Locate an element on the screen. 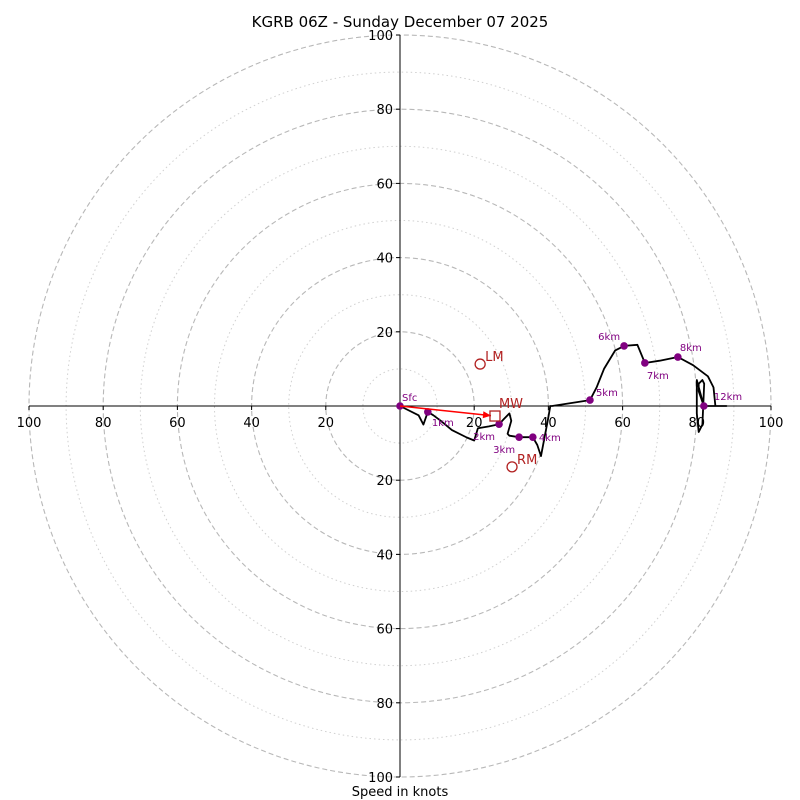  height-markers: Sfc 1km 2km 3km 4km 5km 6km 7km 8km 12km is located at coordinates (569, 394).